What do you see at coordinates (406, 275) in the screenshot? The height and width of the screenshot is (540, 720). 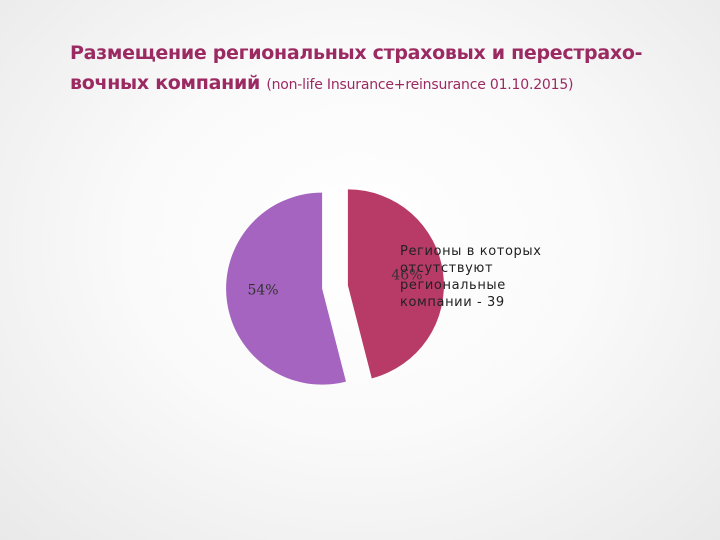 I see `slice-label-46: 46%` at bounding box center [406, 275].